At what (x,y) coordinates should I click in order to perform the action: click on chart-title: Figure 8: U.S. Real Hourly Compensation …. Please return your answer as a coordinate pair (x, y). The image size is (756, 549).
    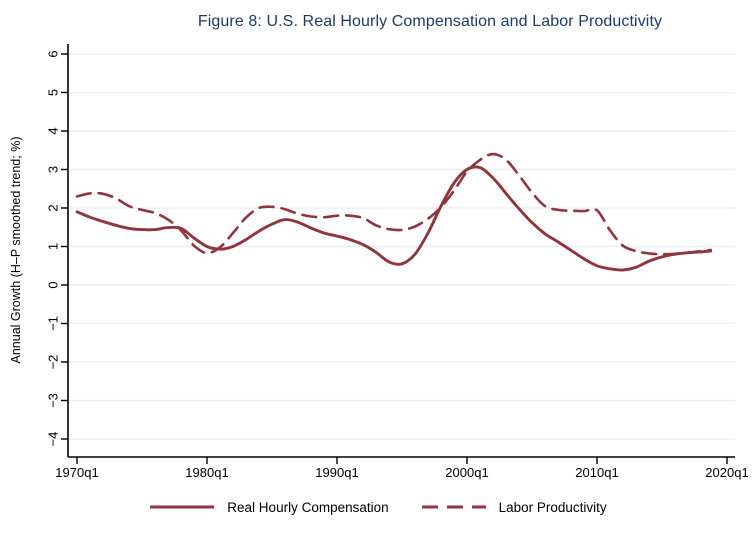
    Looking at the image, I should click on (430, 21).